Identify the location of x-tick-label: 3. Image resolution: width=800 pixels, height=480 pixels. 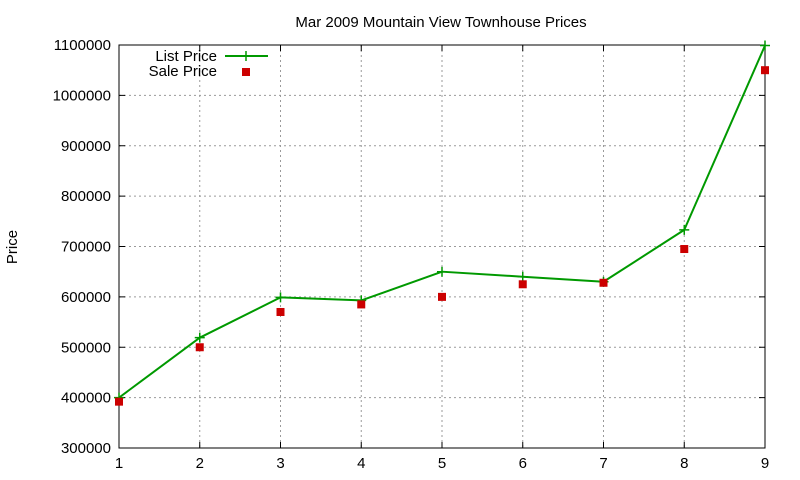
(280, 463).